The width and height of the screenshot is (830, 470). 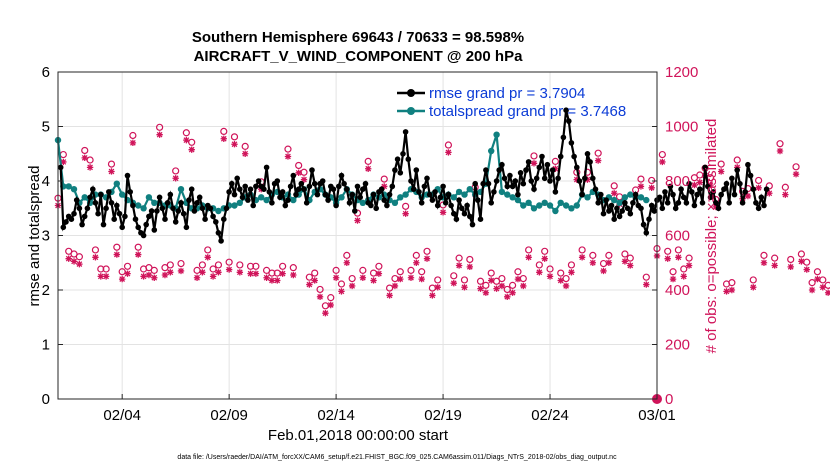 What do you see at coordinates (681, 127) in the screenshot?
I see `y-right-tick-label: 1000` at bounding box center [681, 127].